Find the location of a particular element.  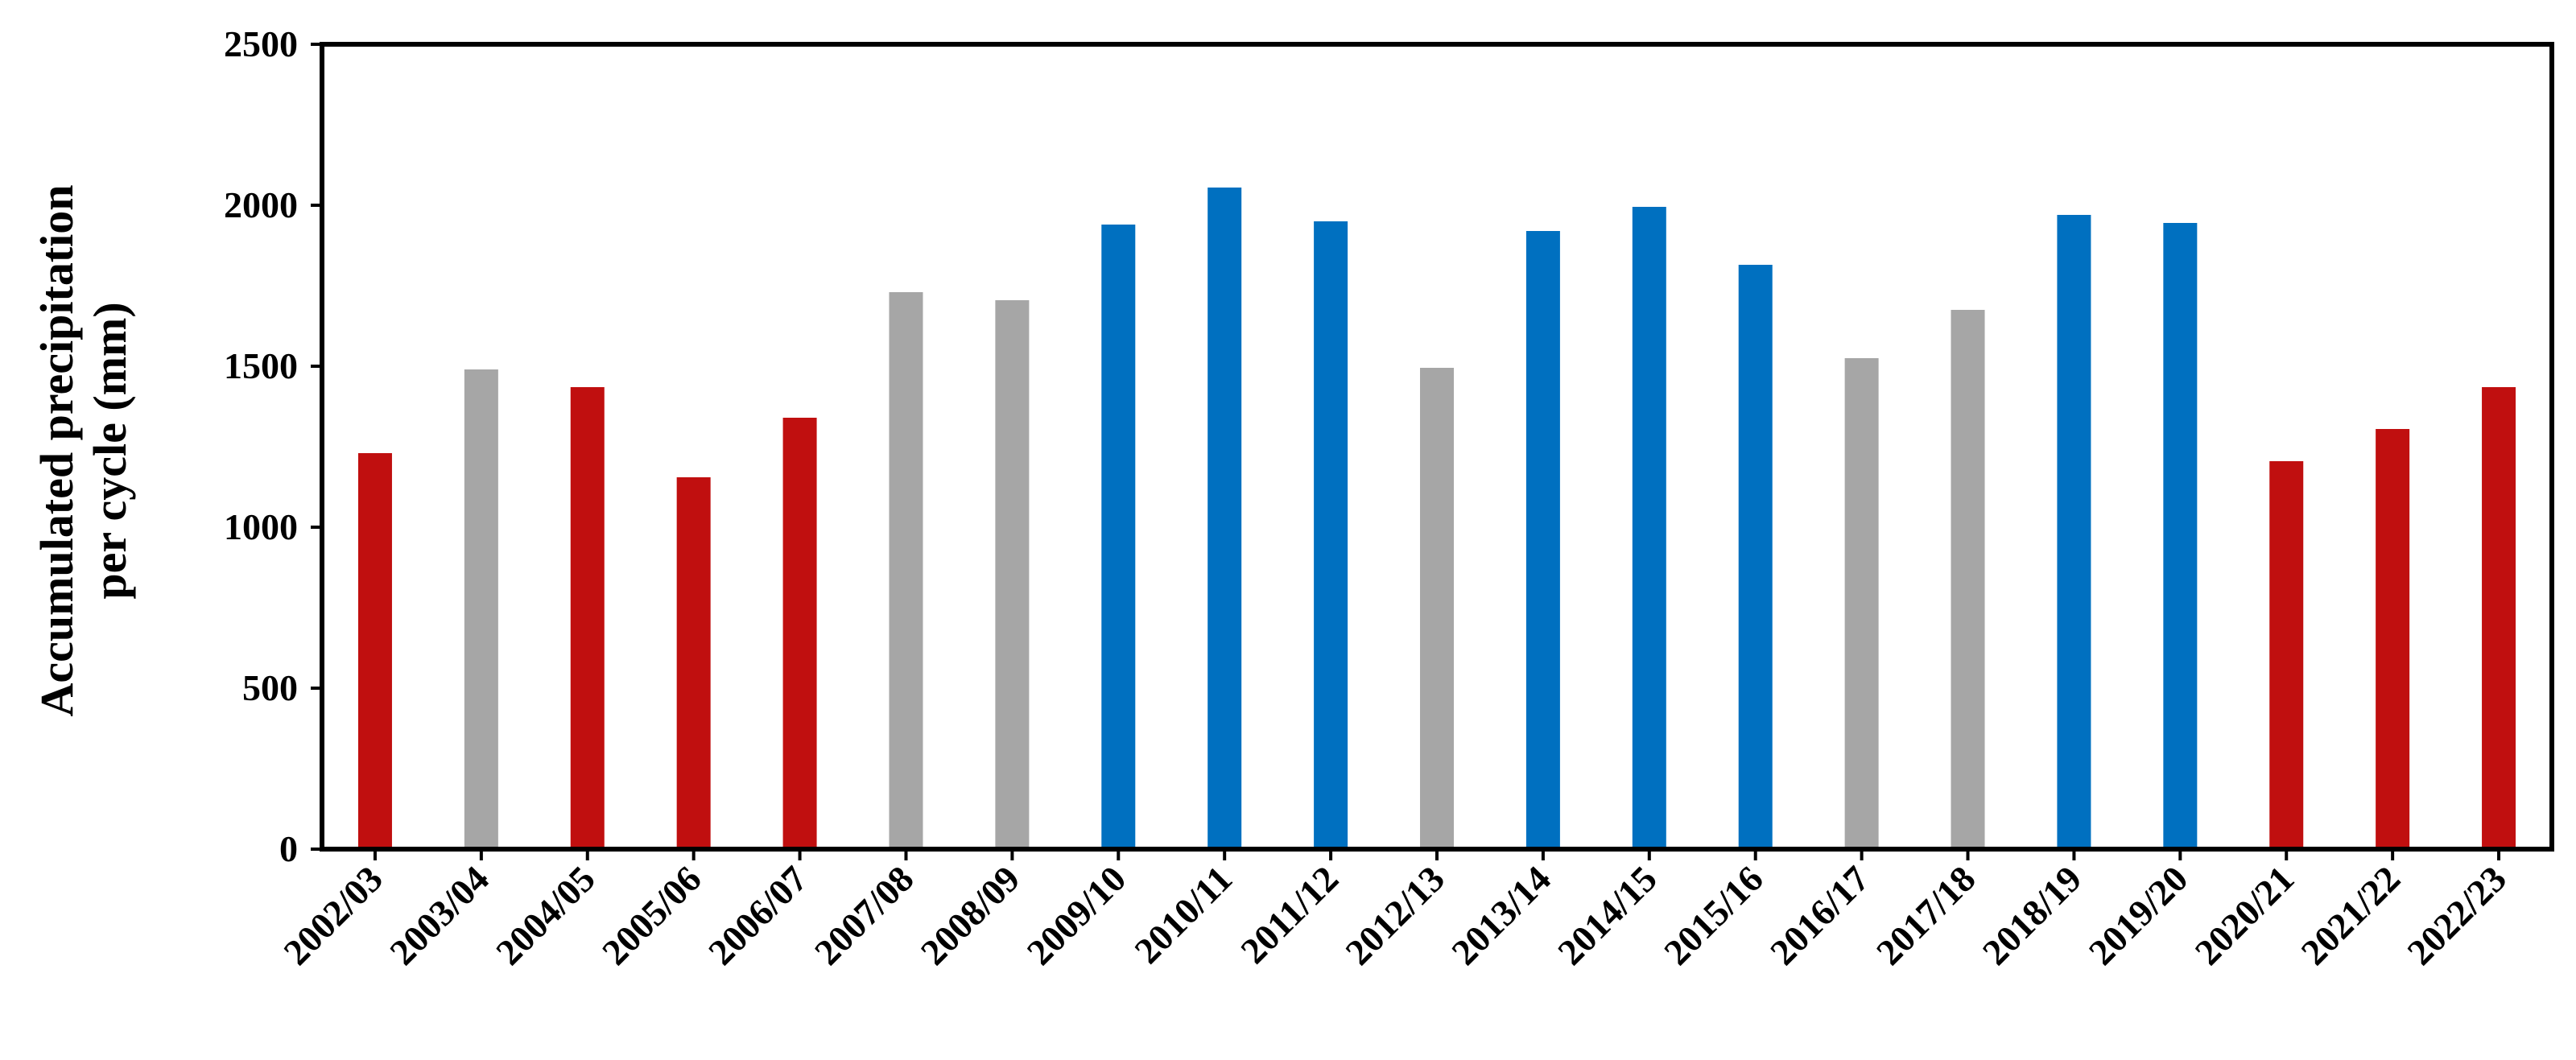

x-tick-label: 2021/22 is located at coordinates (2351, 916).